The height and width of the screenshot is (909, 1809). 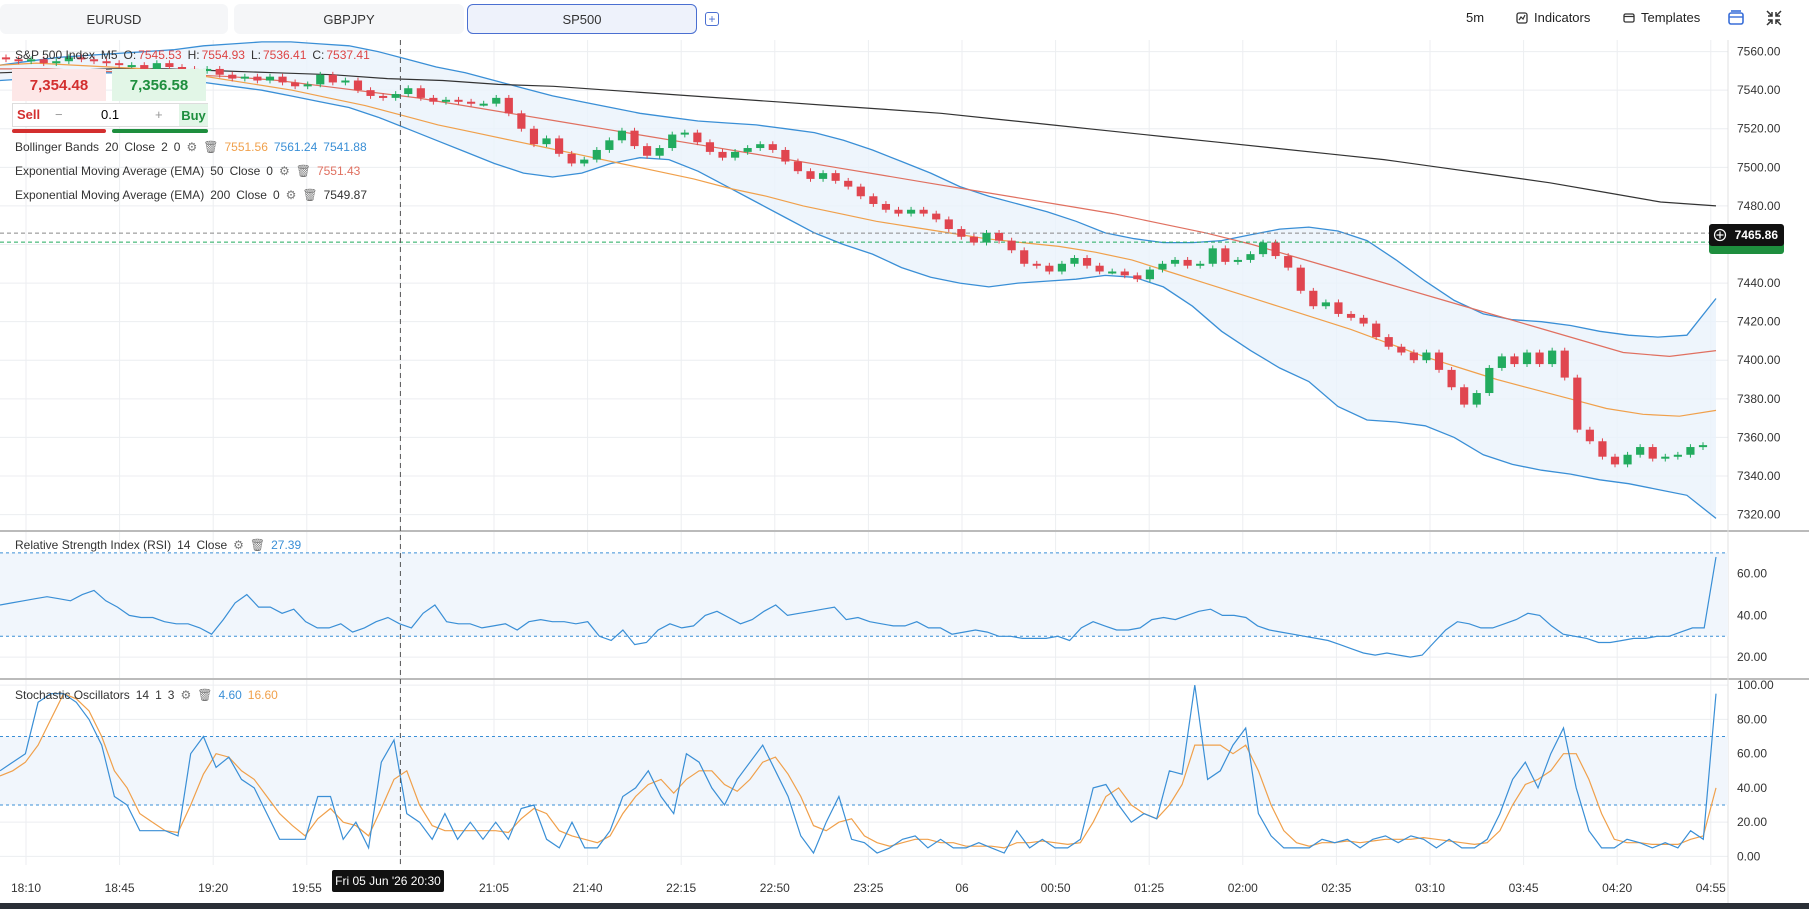 I want to click on crosshair-icon, so click(x=1720, y=235).